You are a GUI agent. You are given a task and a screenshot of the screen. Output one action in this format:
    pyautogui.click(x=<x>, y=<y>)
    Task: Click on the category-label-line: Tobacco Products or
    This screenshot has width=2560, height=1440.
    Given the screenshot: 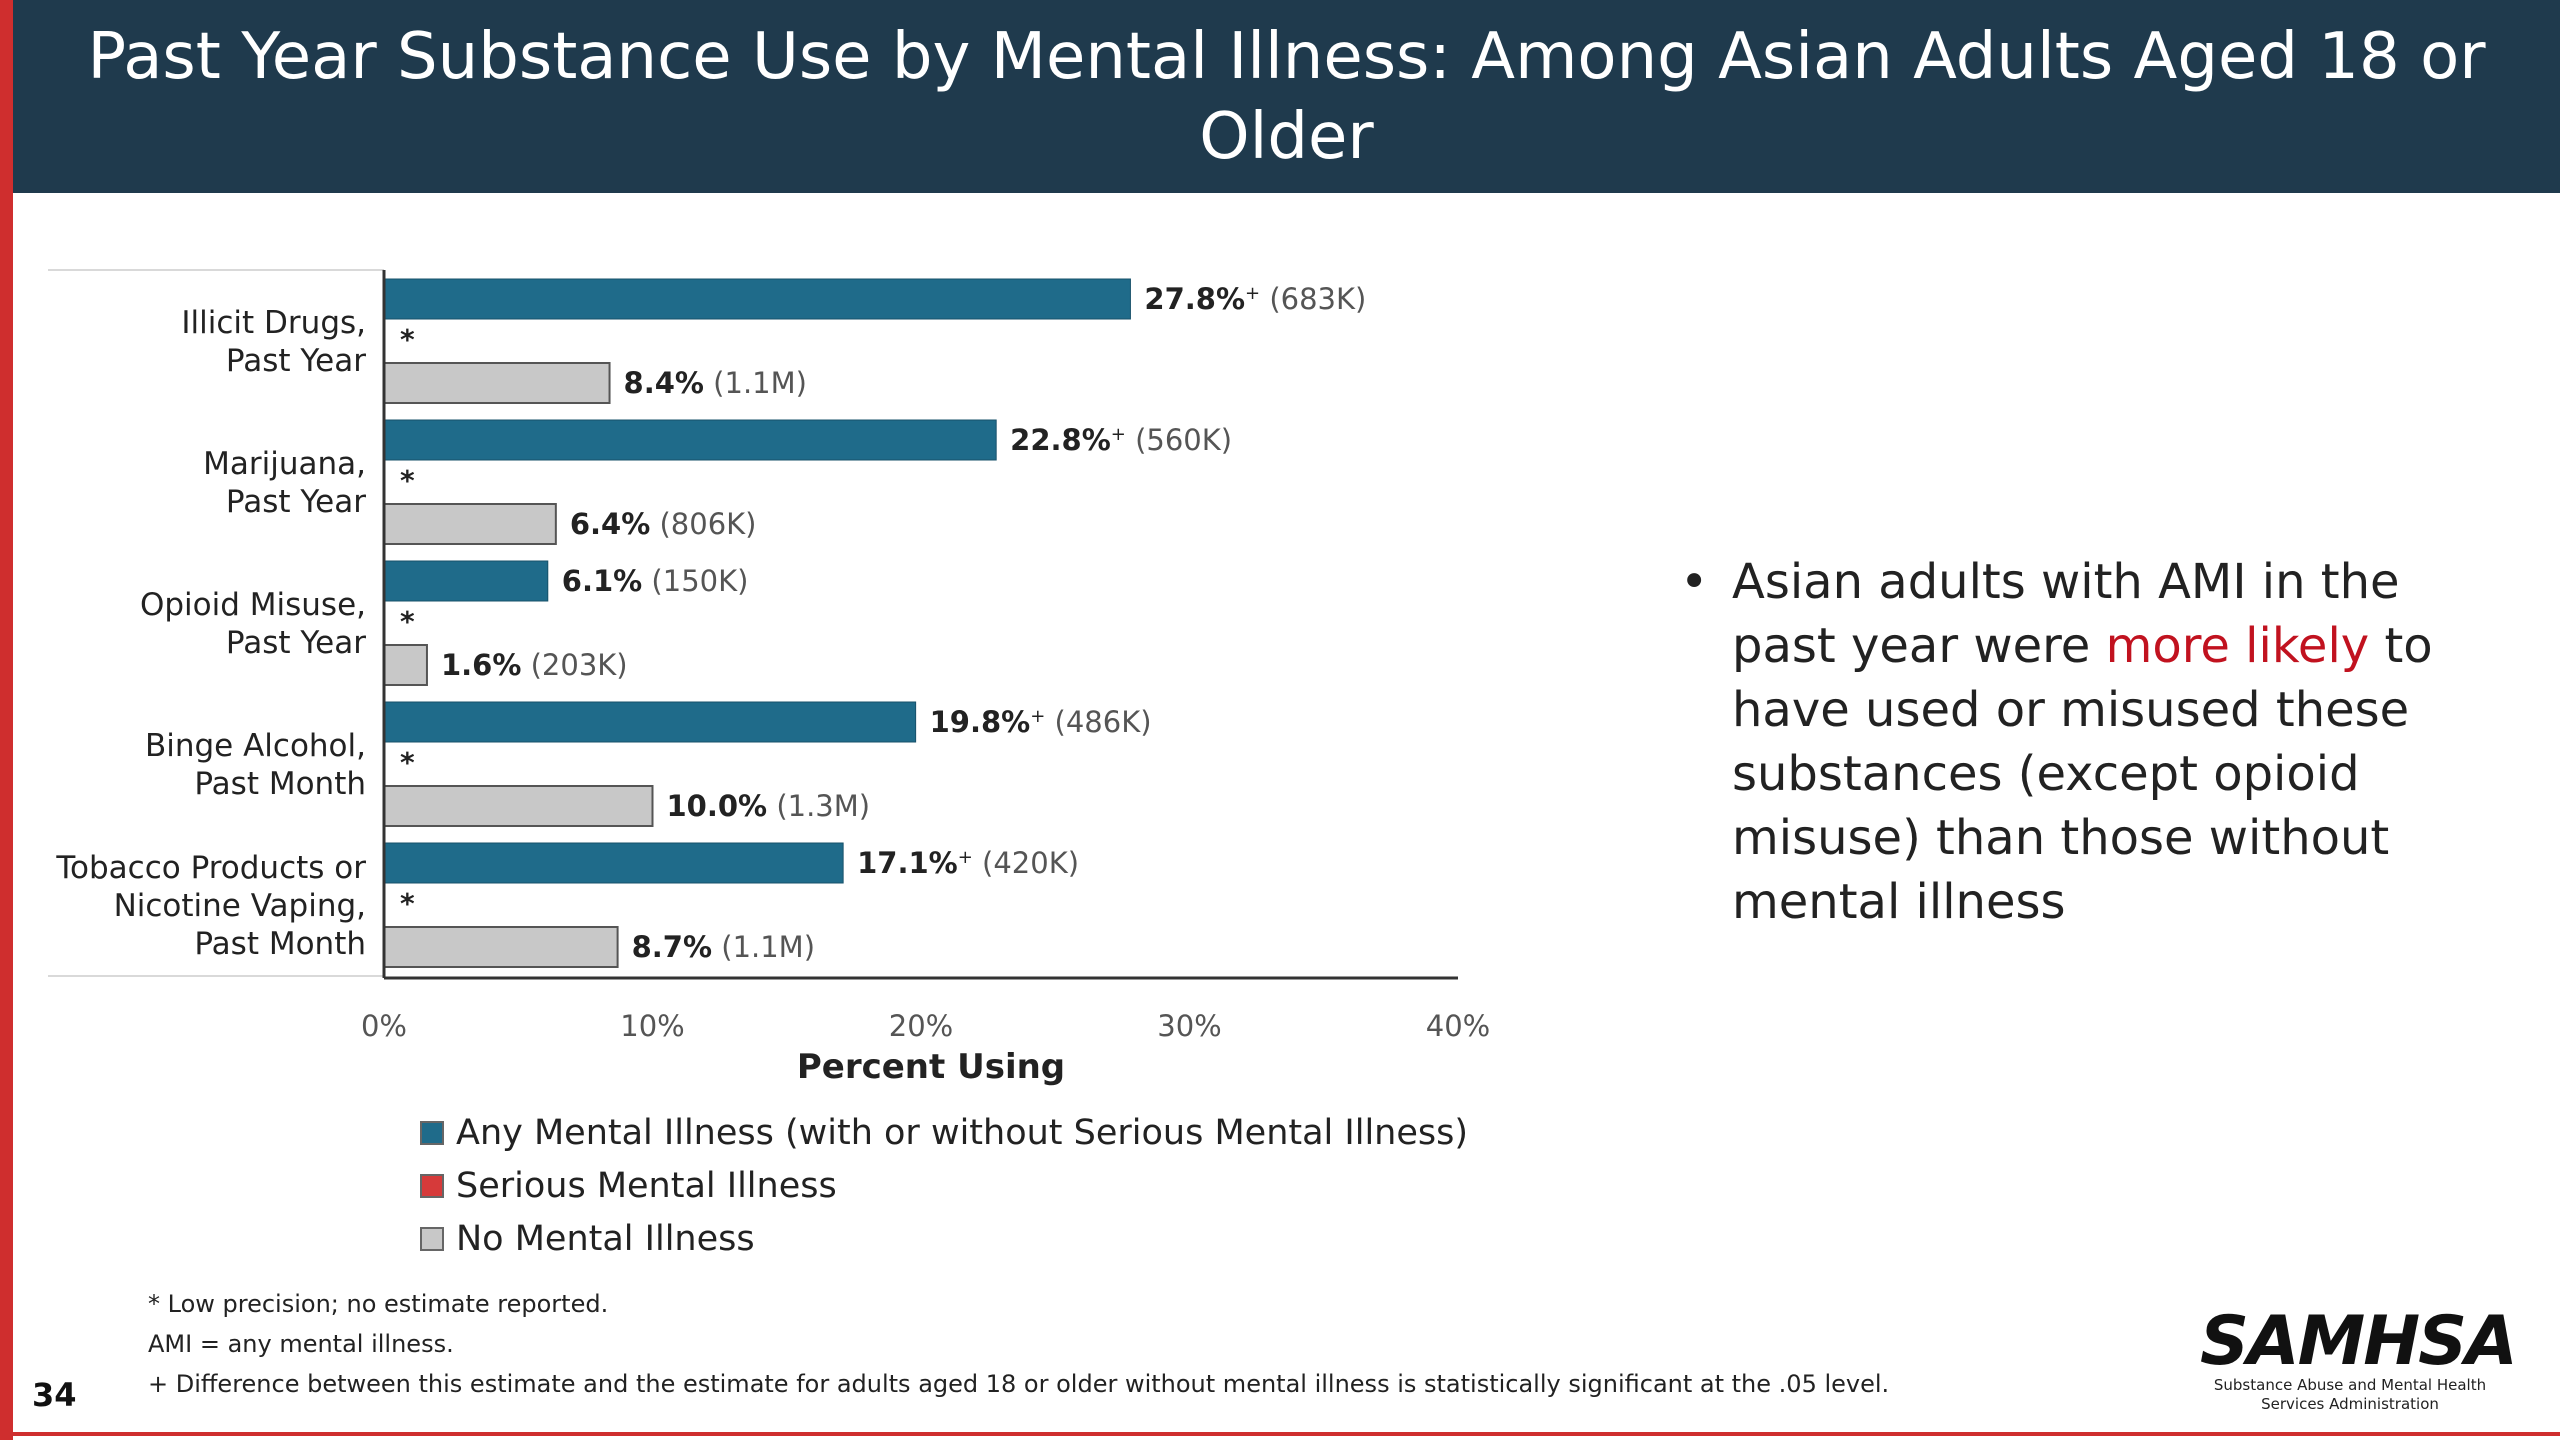 What is the action you would take?
    pyautogui.click(x=210, y=868)
    